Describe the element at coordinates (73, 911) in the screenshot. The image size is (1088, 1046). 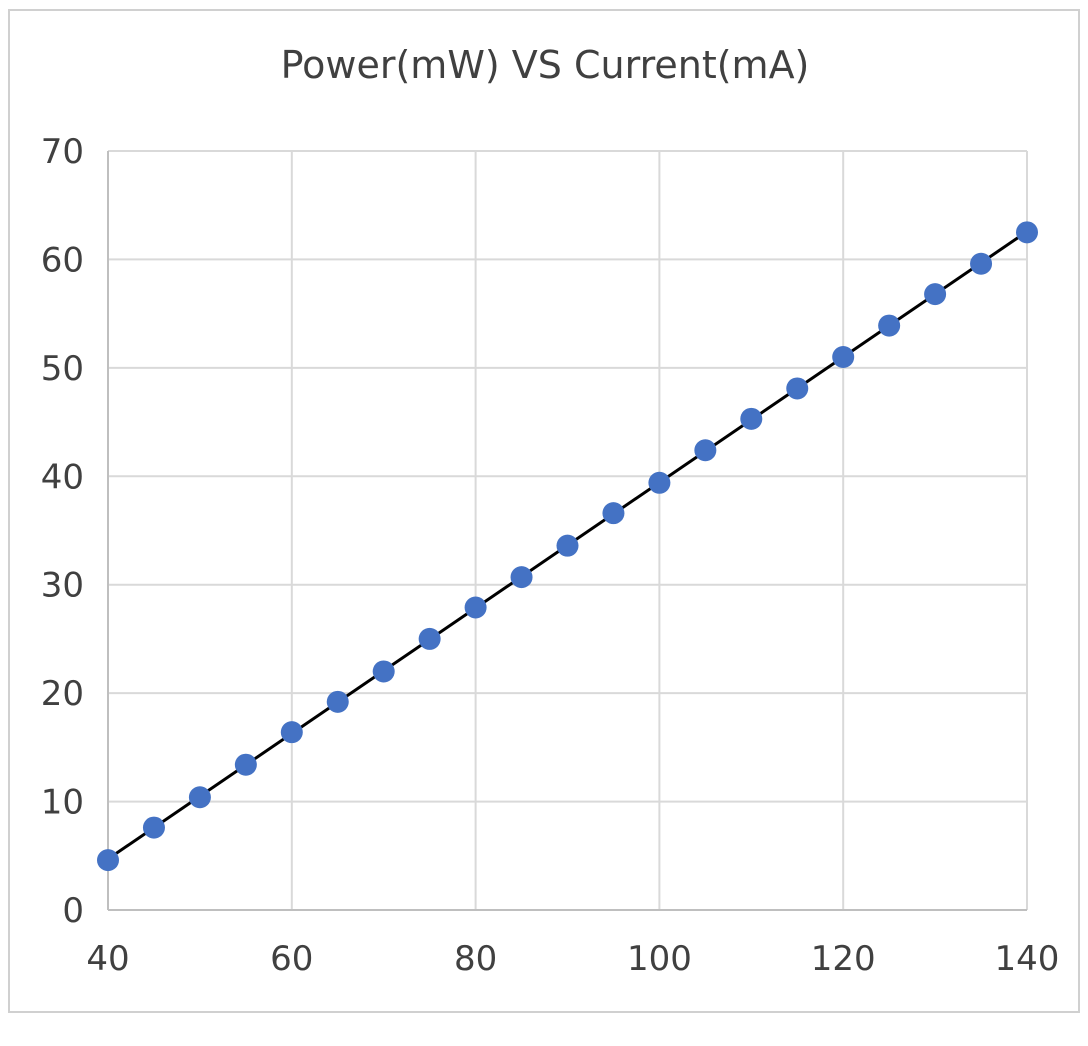
I see `y-tick-label: 0` at that location.